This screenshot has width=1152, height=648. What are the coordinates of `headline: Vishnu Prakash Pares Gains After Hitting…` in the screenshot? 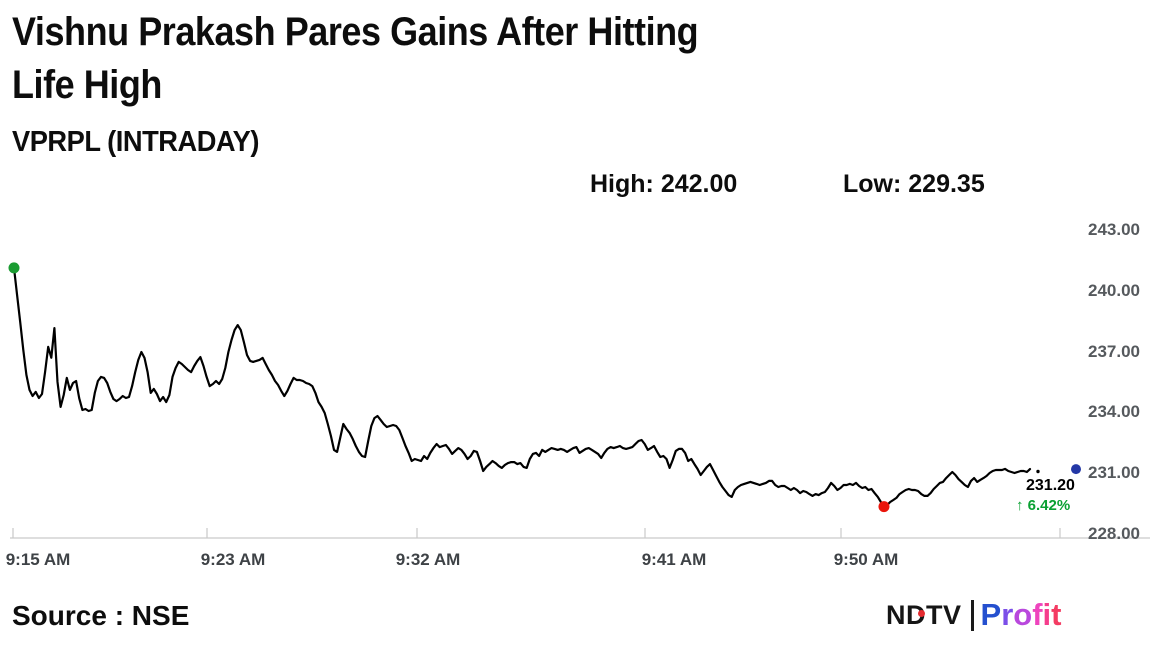 It's located at (462, 59).